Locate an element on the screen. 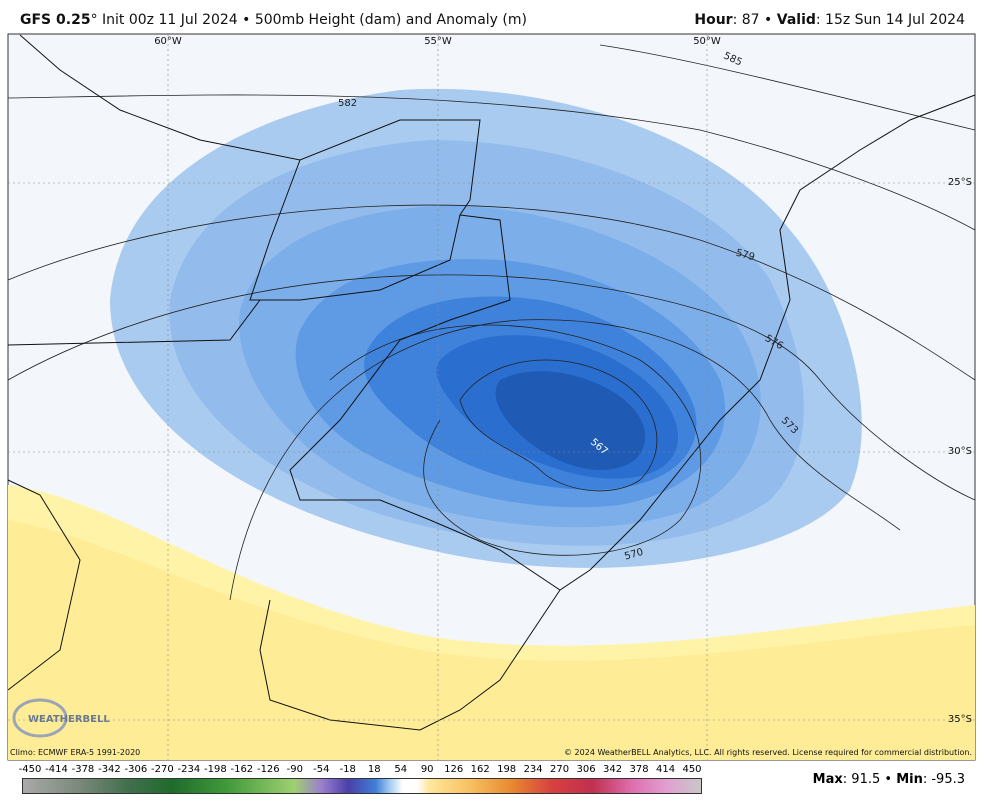 This screenshot has height=808, width=984. header-right: Hour: 87 • Valid: 15z Sun 14 Jul 2024 is located at coordinates (829, 20).